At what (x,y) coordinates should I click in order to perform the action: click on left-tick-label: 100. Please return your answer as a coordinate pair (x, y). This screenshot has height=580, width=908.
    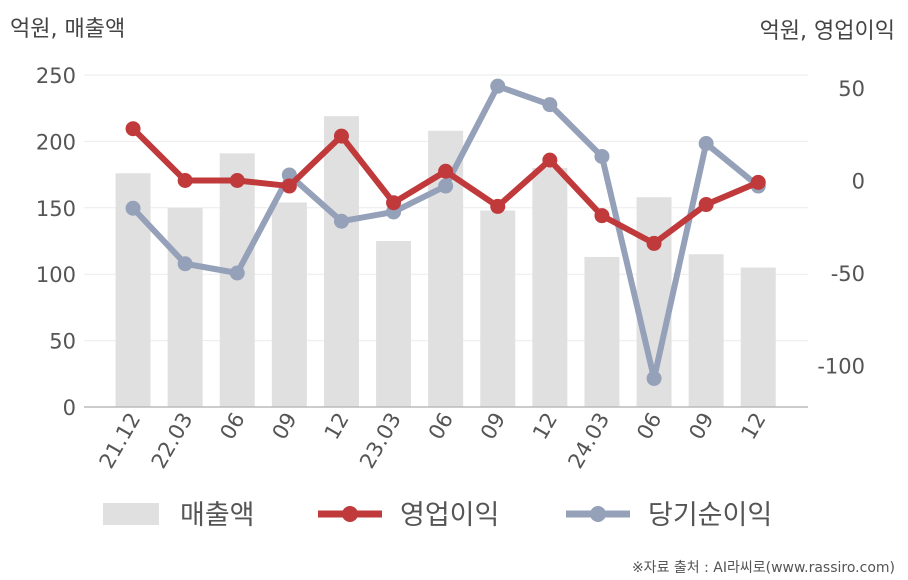
    Looking at the image, I should click on (56, 275).